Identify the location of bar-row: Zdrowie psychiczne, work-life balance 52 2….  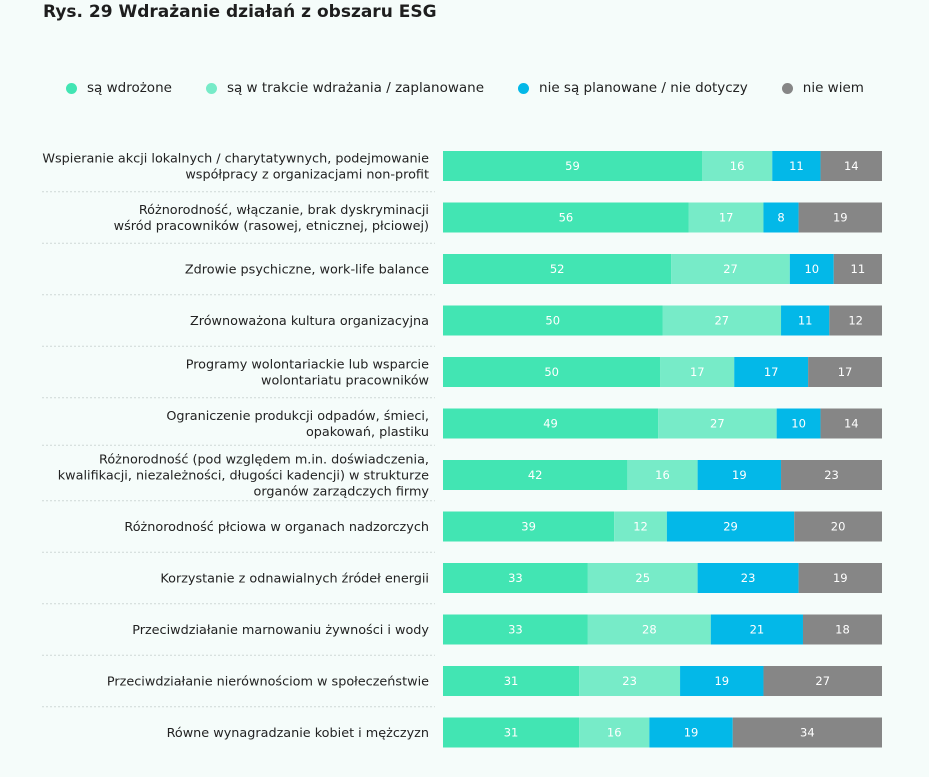
(533, 269).